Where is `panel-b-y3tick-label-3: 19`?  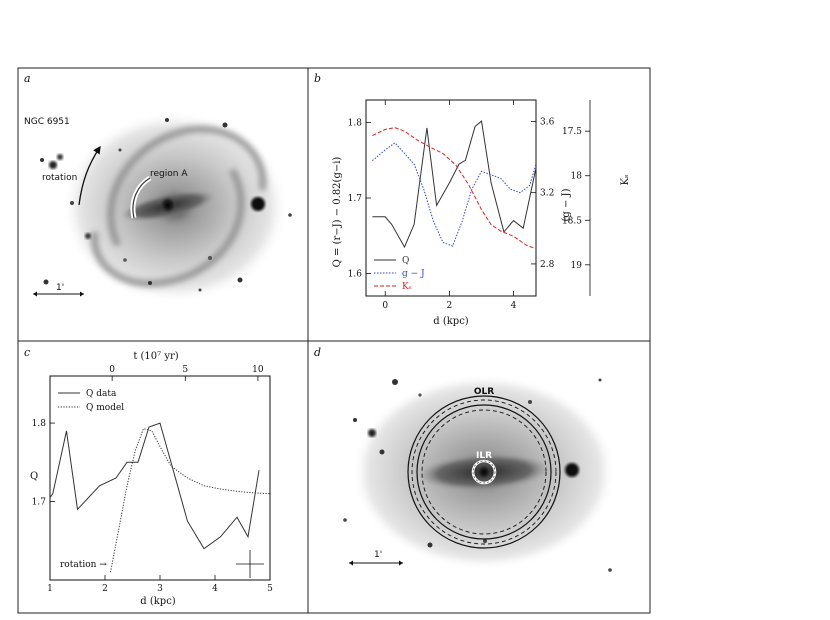 panel-b-y3tick-label-3: 19 is located at coordinates (577, 266).